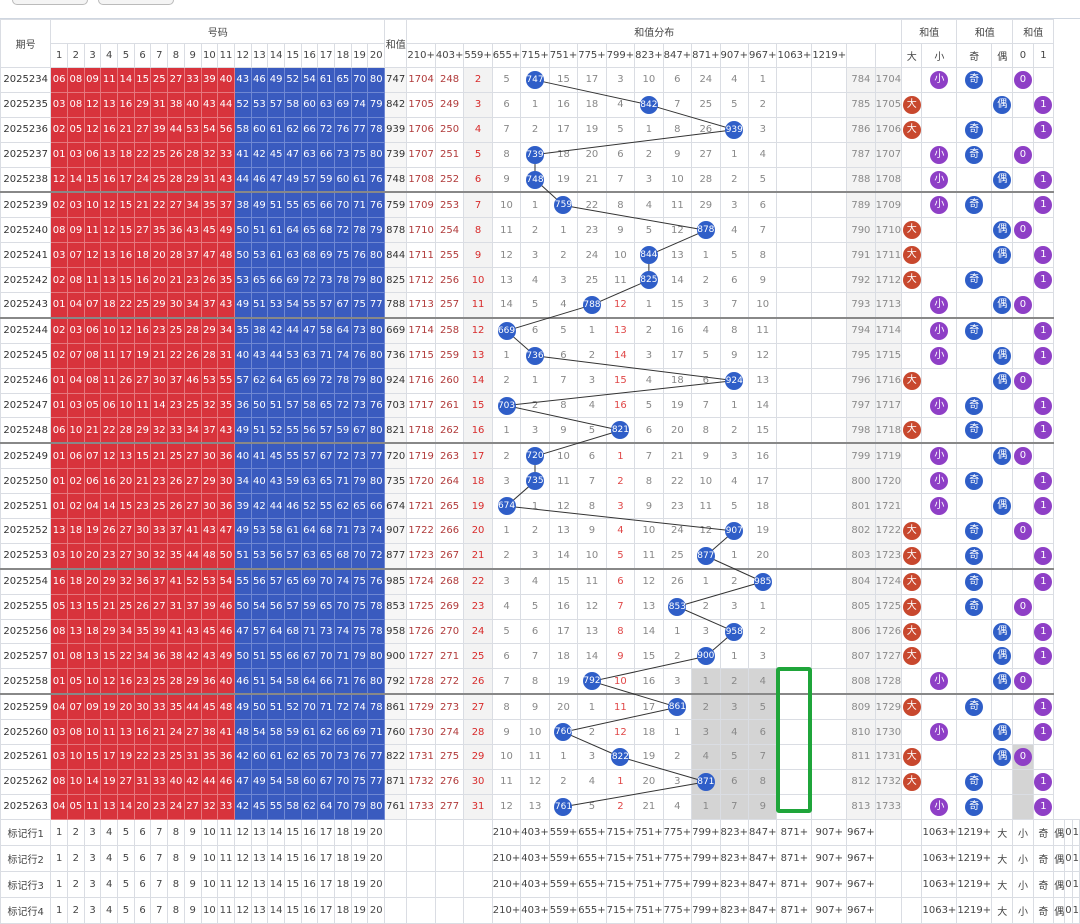 Image resolution: width=1080 pixels, height=924 pixels. Describe the element at coordinates (535, 858) in the screenshot. I see `marker-dist: 403+` at that location.